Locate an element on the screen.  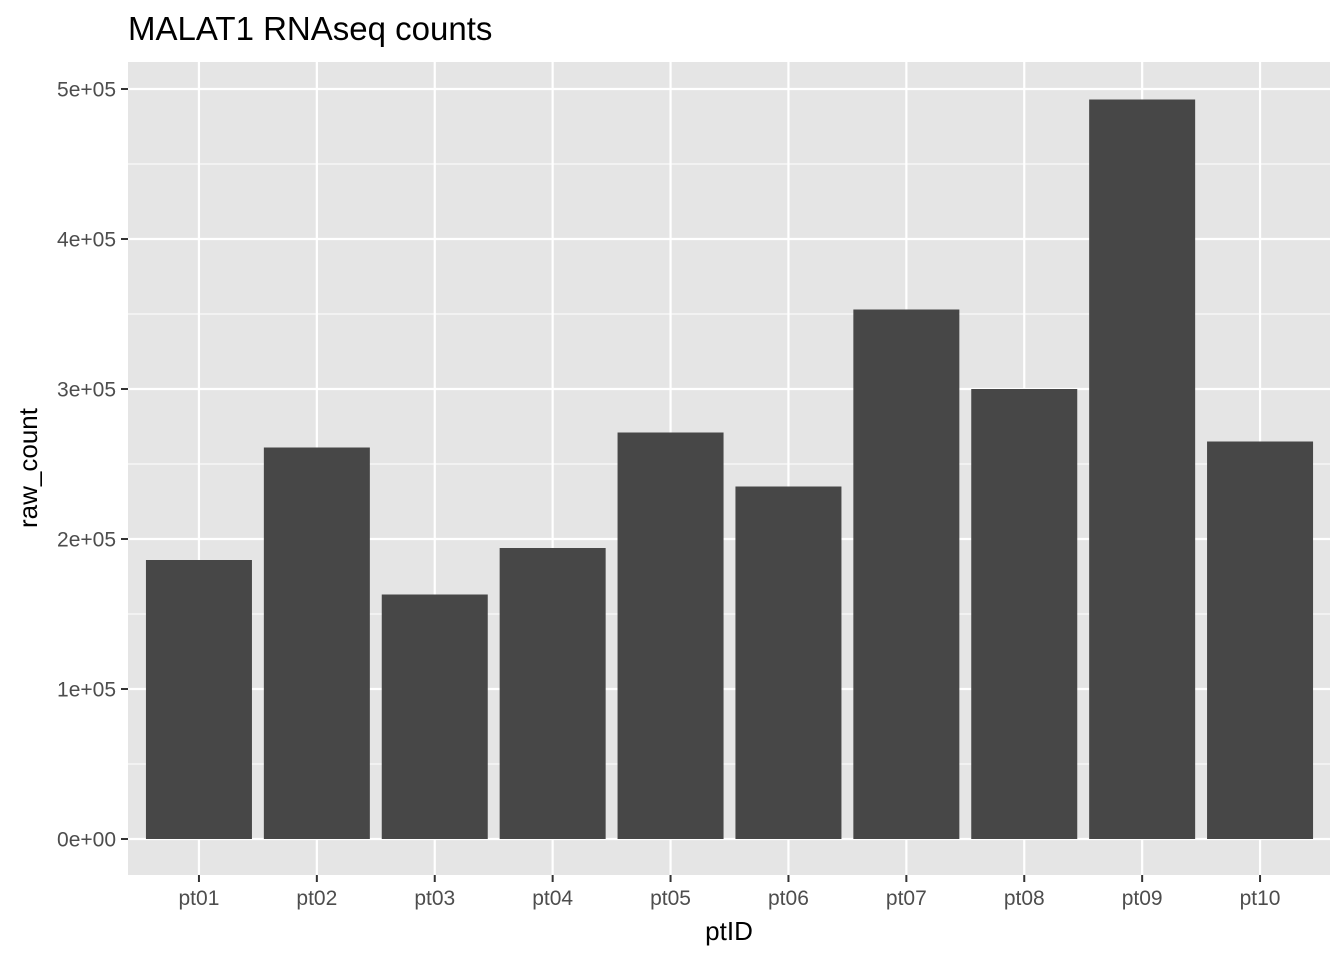
x-axis-title: ptID is located at coordinates (729, 931).